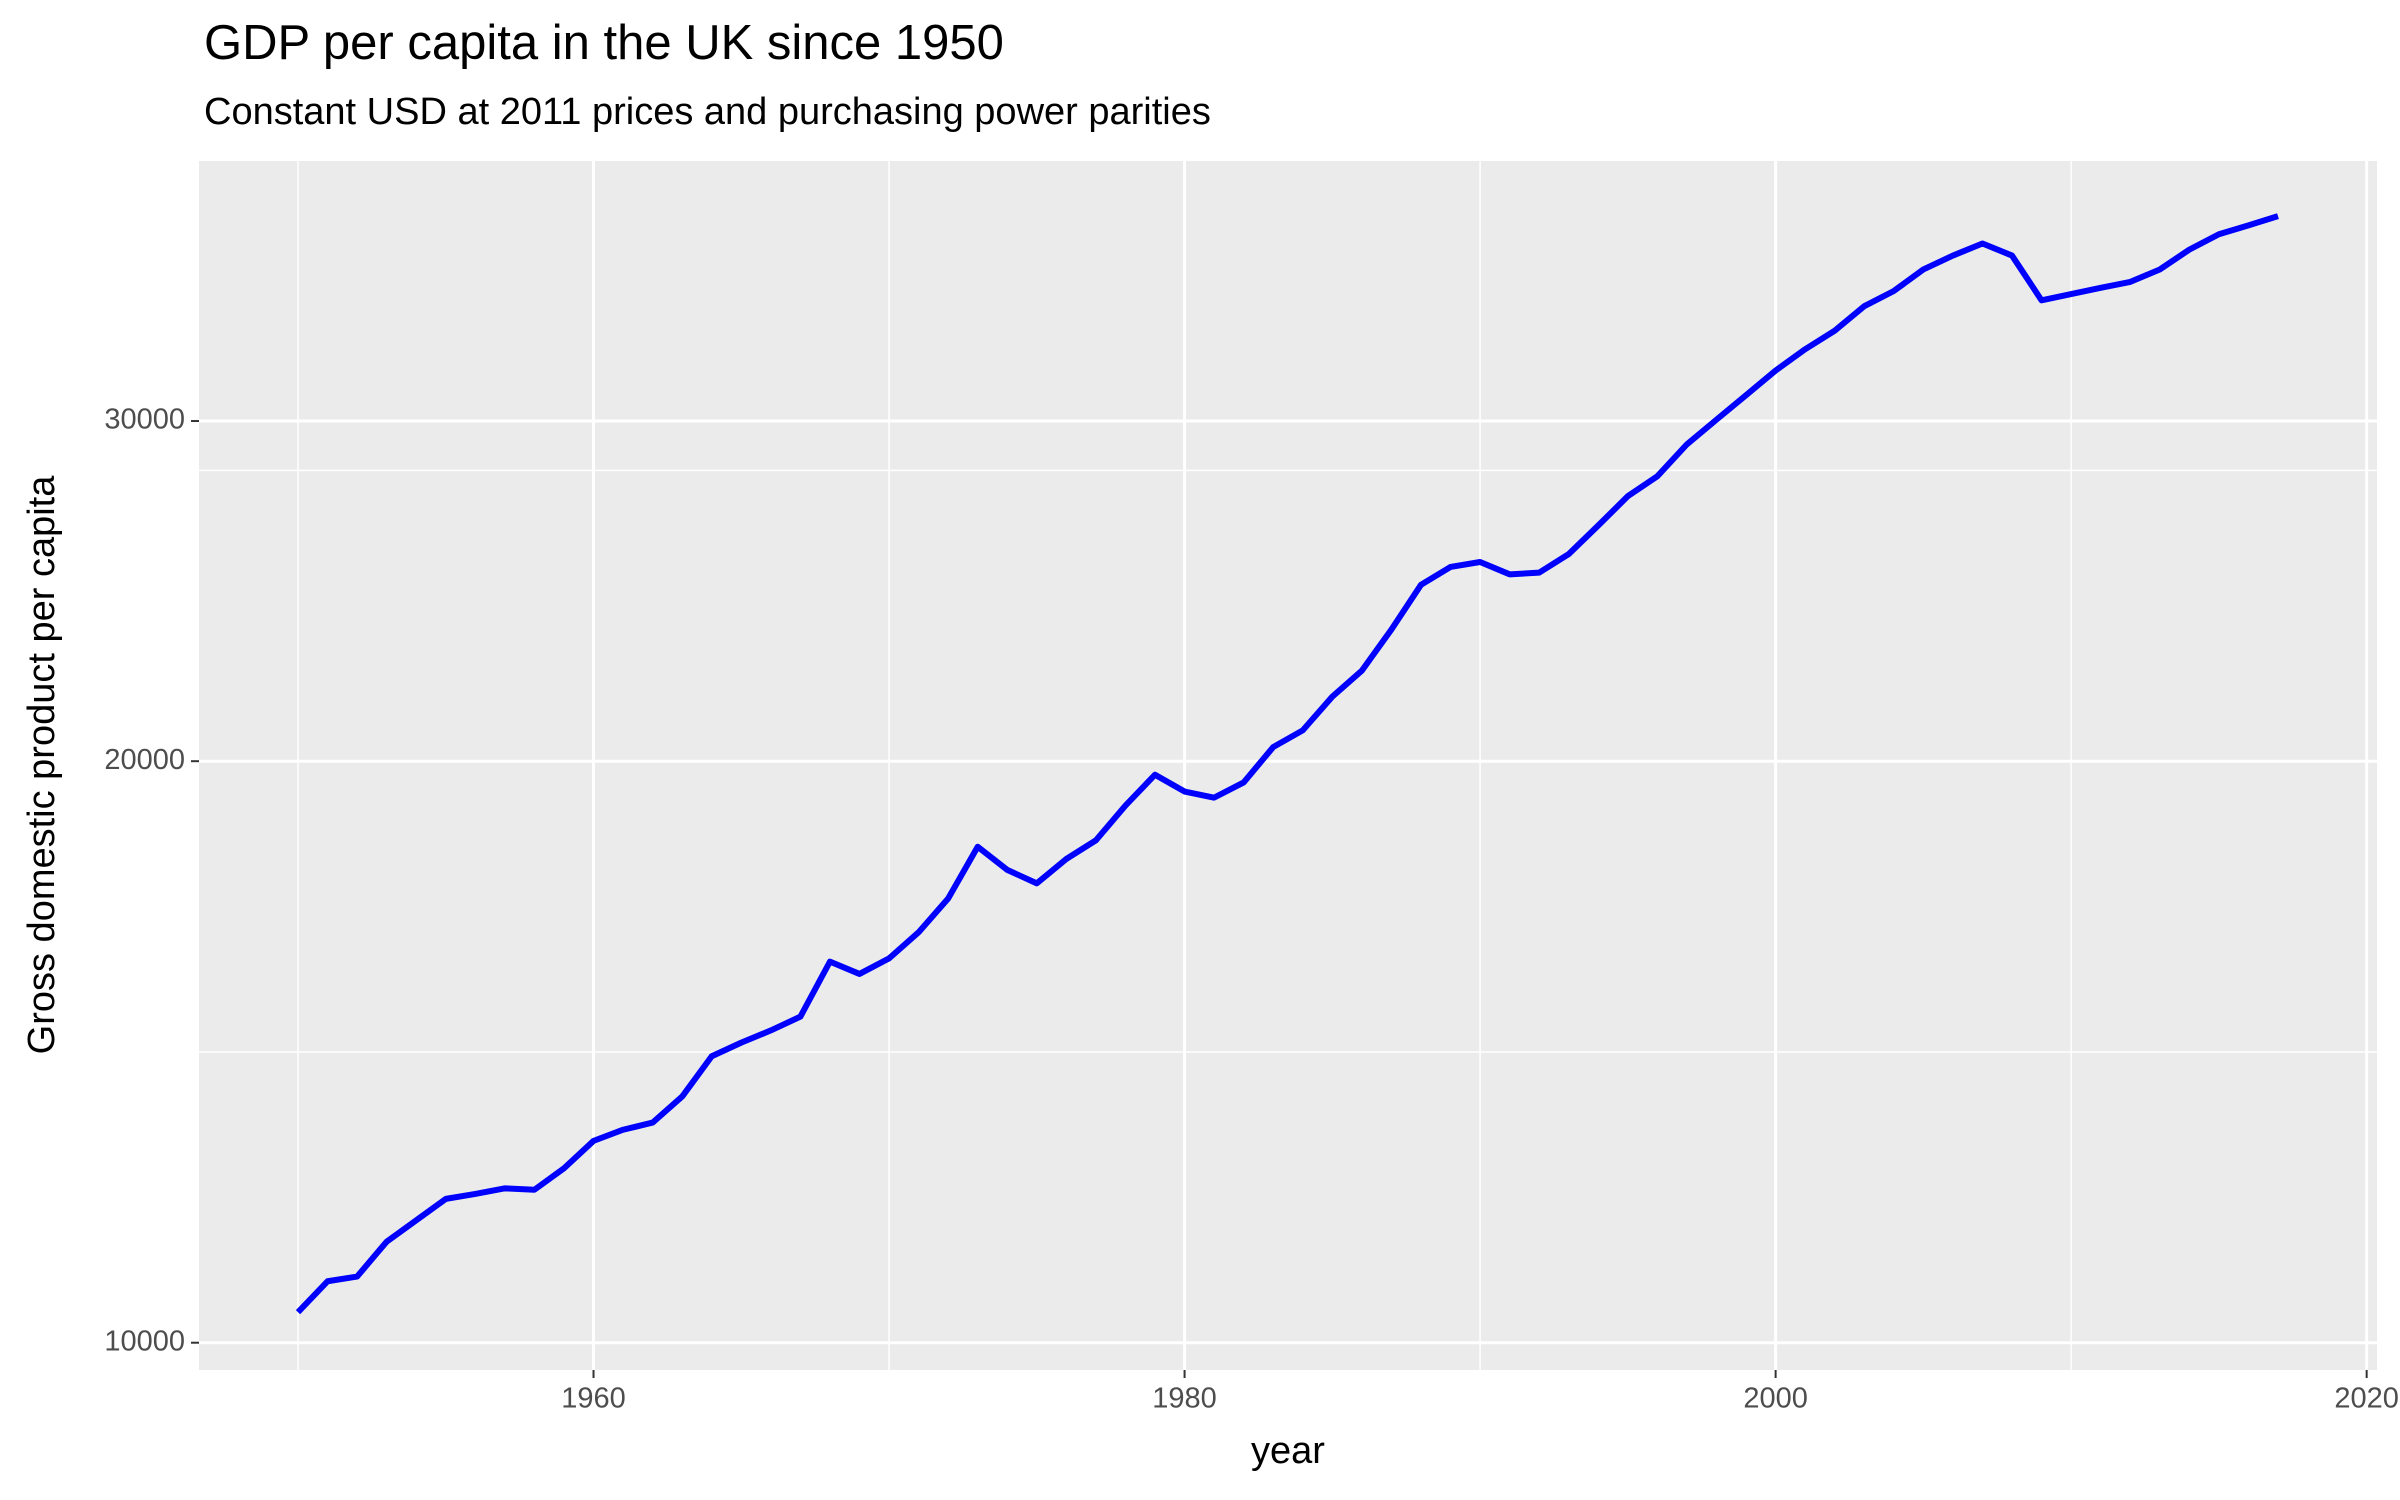 The image size is (2400, 1500). I want to click on x-tick-label: 1980, so click(1184, 1399).